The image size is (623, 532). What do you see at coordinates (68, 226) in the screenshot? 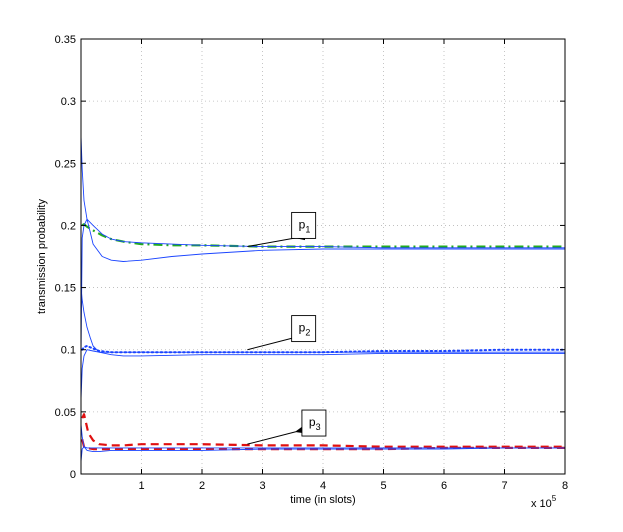
I see `y-tick-label: 0.2` at bounding box center [68, 226].